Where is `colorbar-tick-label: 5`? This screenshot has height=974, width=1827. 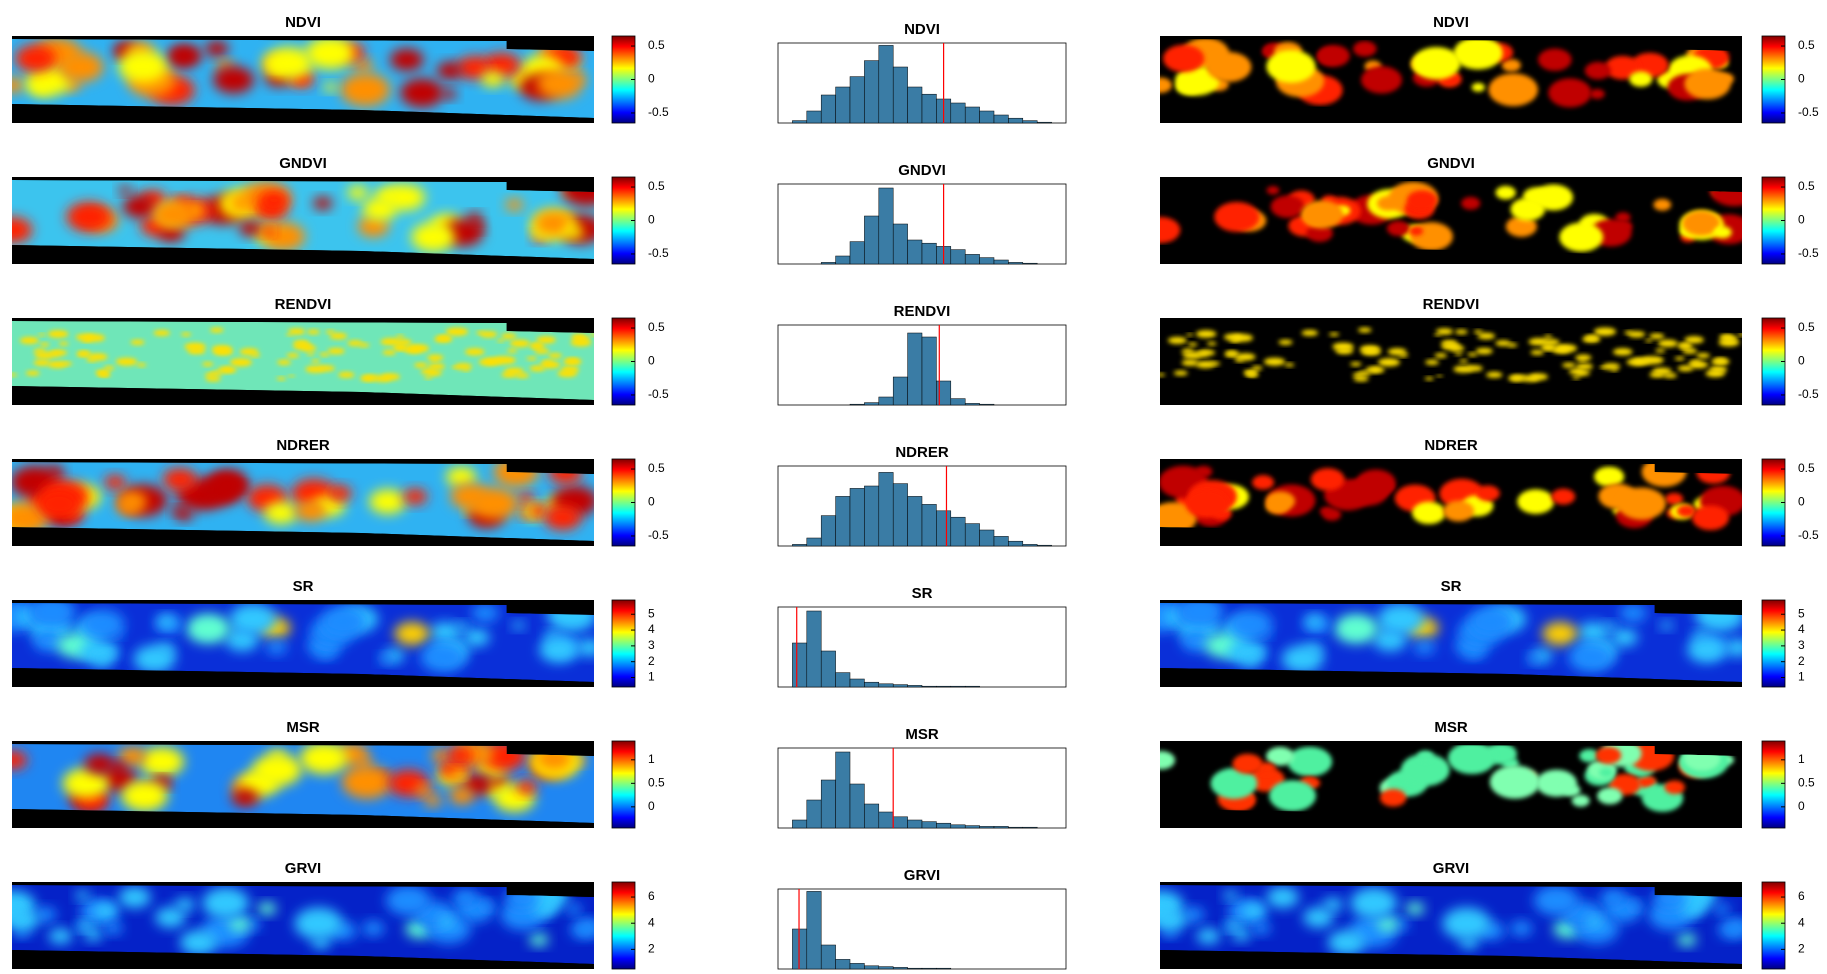
colorbar-tick-label: 5 is located at coordinates (1801, 613).